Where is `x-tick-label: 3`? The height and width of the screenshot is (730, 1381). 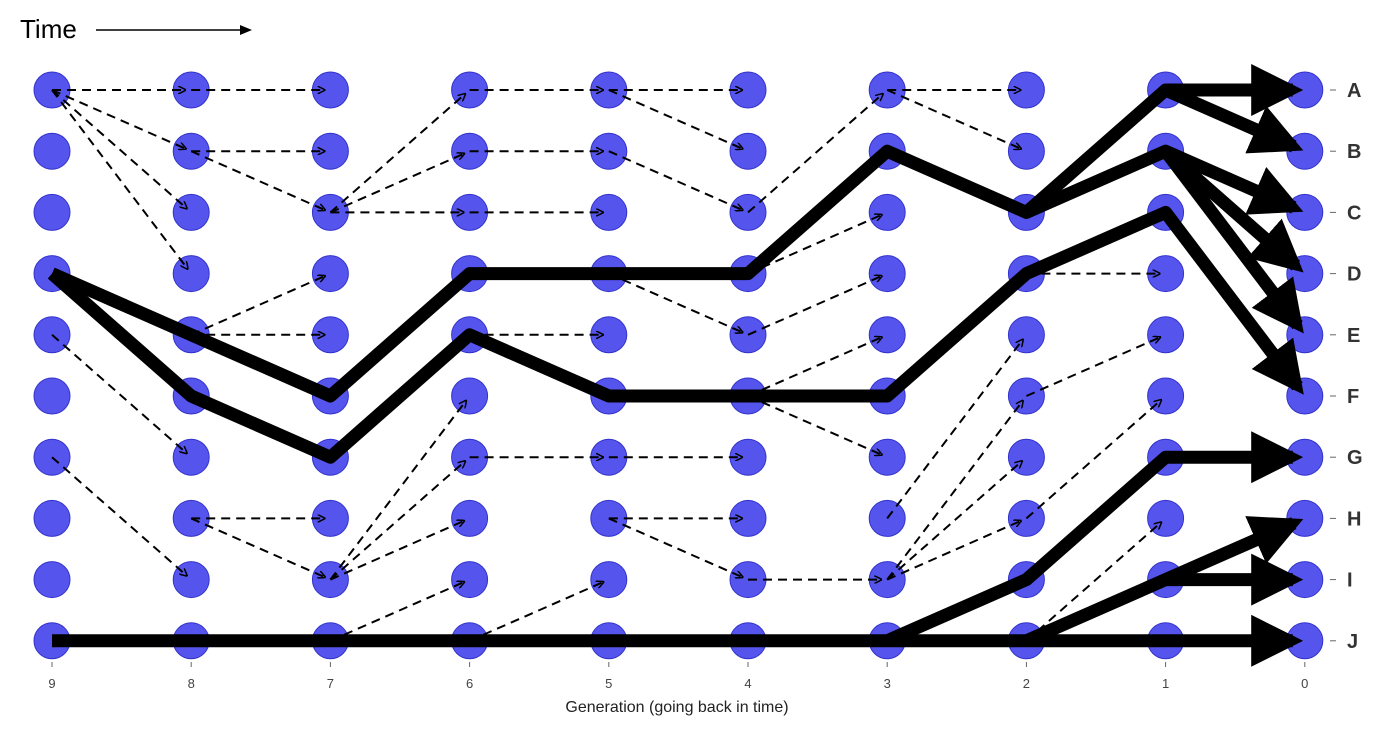 x-tick-label: 3 is located at coordinates (887, 683).